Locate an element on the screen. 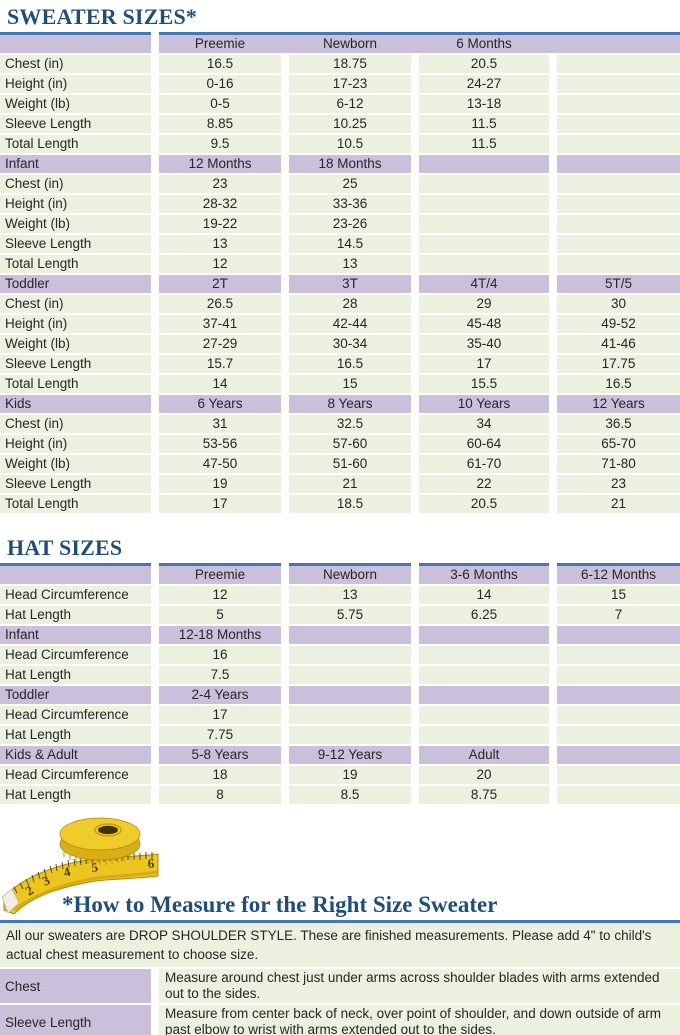 This screenshot has height=1035, width=680. value-cell: 15.5 is located at coordinates (484, 384).